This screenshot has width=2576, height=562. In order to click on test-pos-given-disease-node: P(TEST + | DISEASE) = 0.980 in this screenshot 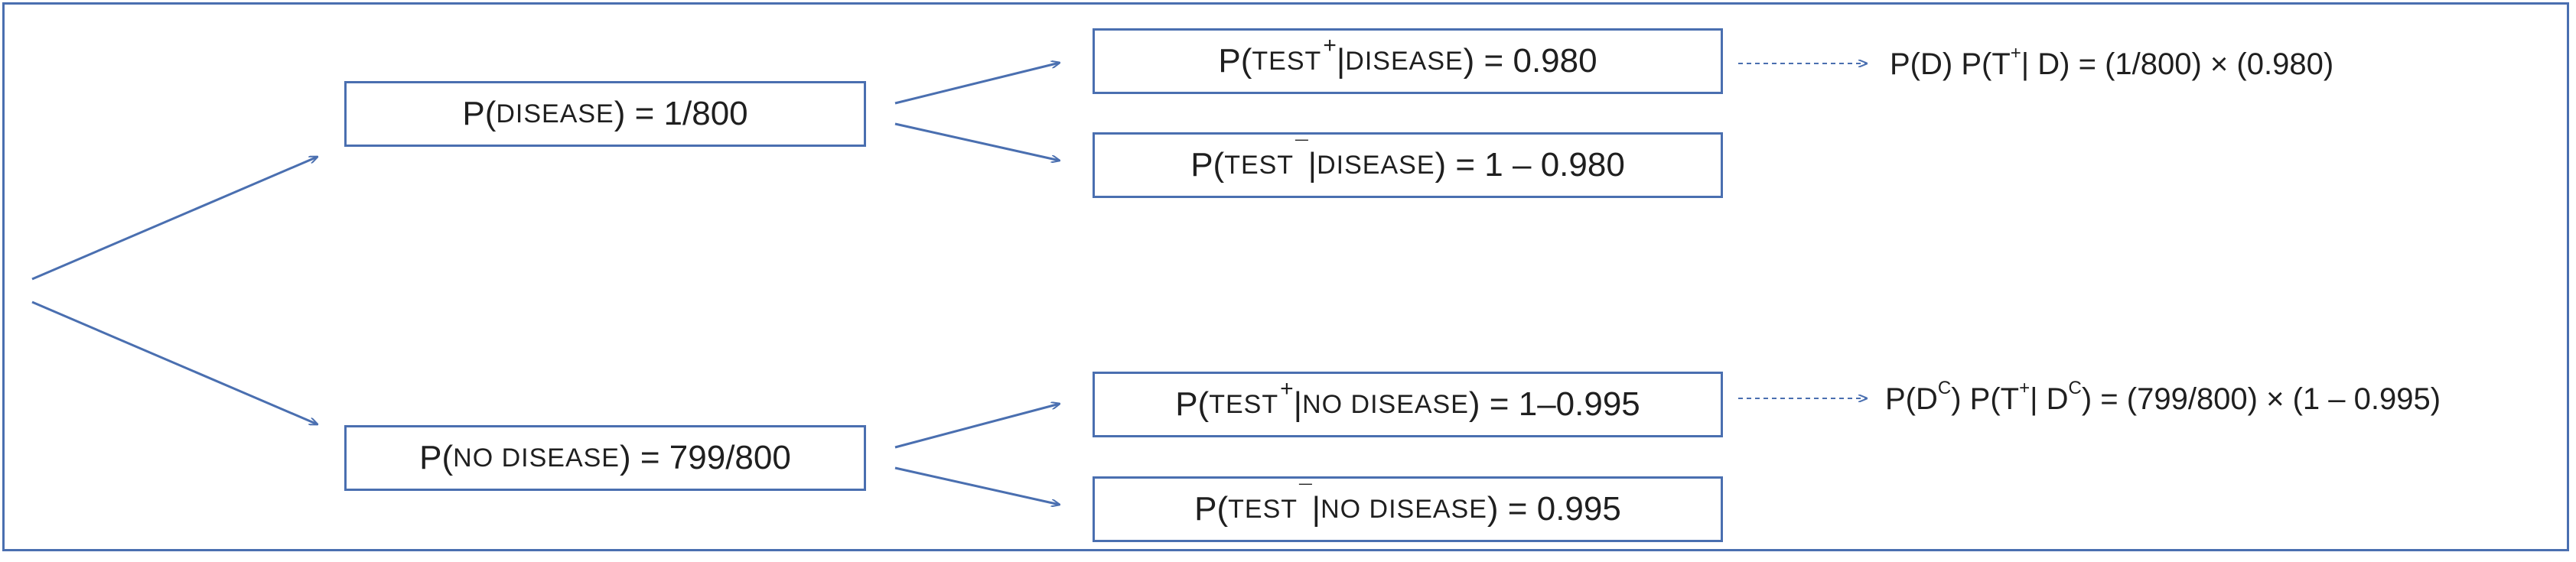, I will do `click(1408, 61)`.